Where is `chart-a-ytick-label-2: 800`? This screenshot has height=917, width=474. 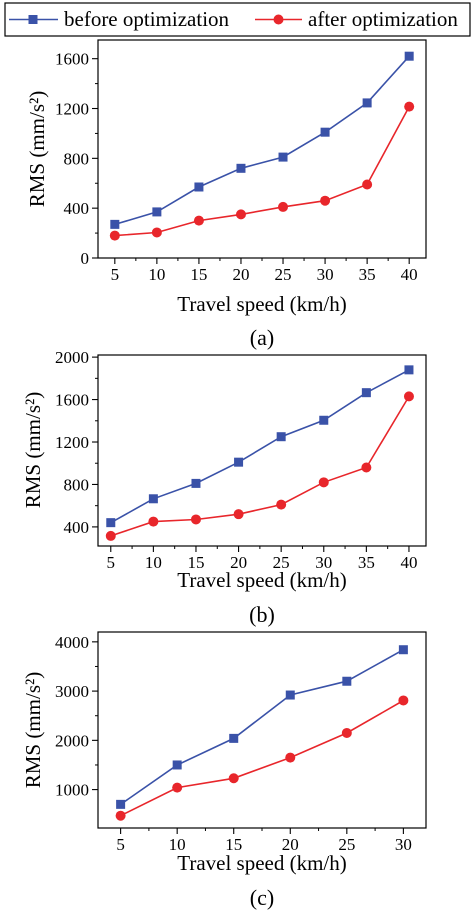 chart-a-ytick-label-2: 800 is located at coordinates (77, 158).